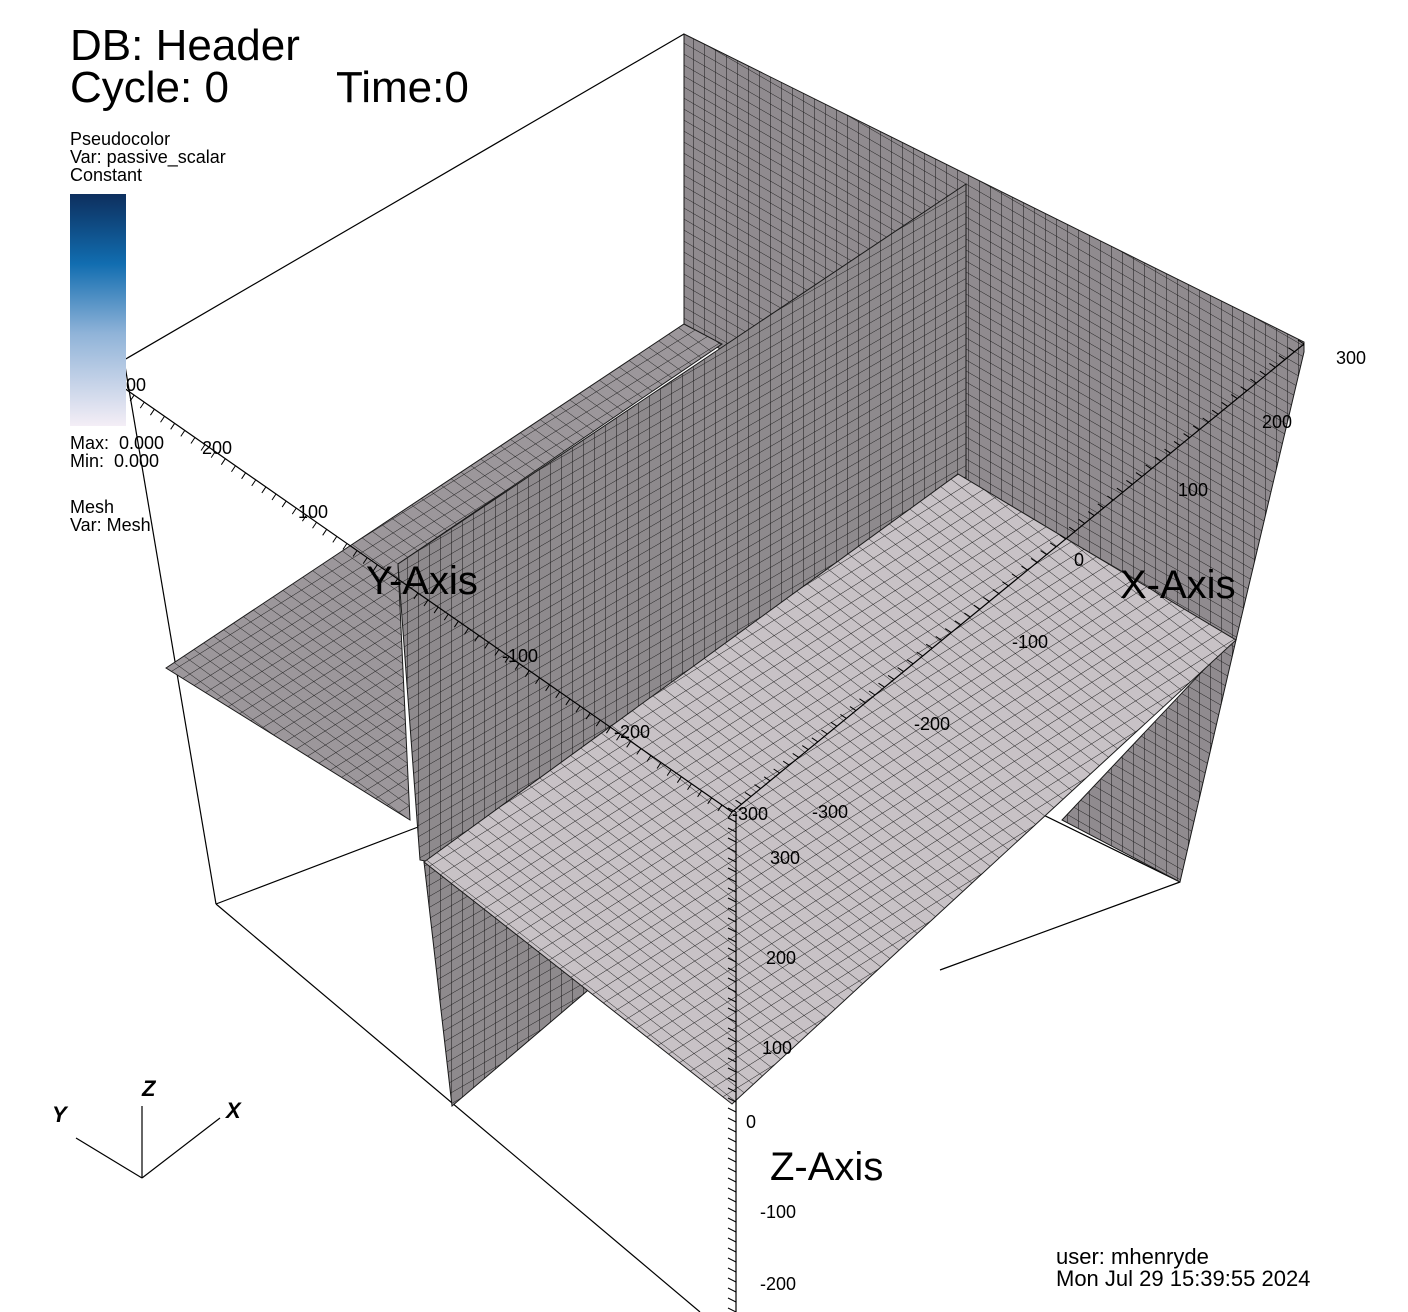 This screenshot has height=1312, width=1408. Describe the element at coordinates (932, 724) in the screenshot. I see `x-tick-label: -200` at that location.